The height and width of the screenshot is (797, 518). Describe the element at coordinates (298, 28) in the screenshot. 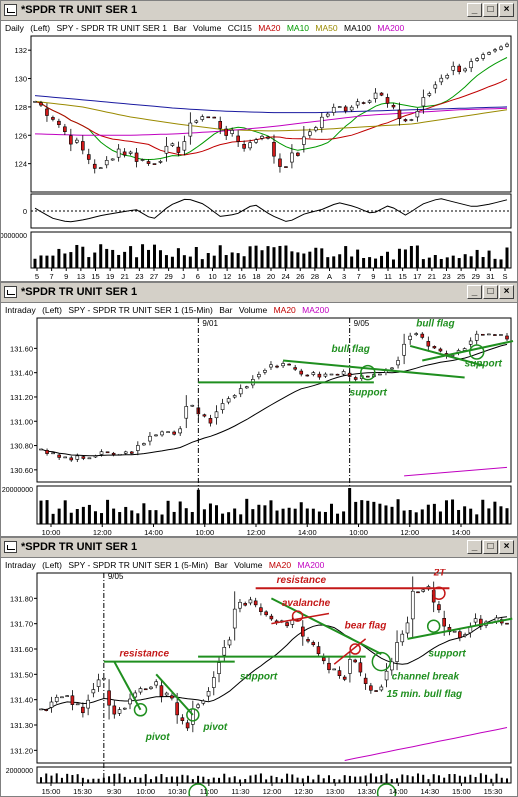

I see `header-ma10: MA10` at that location.